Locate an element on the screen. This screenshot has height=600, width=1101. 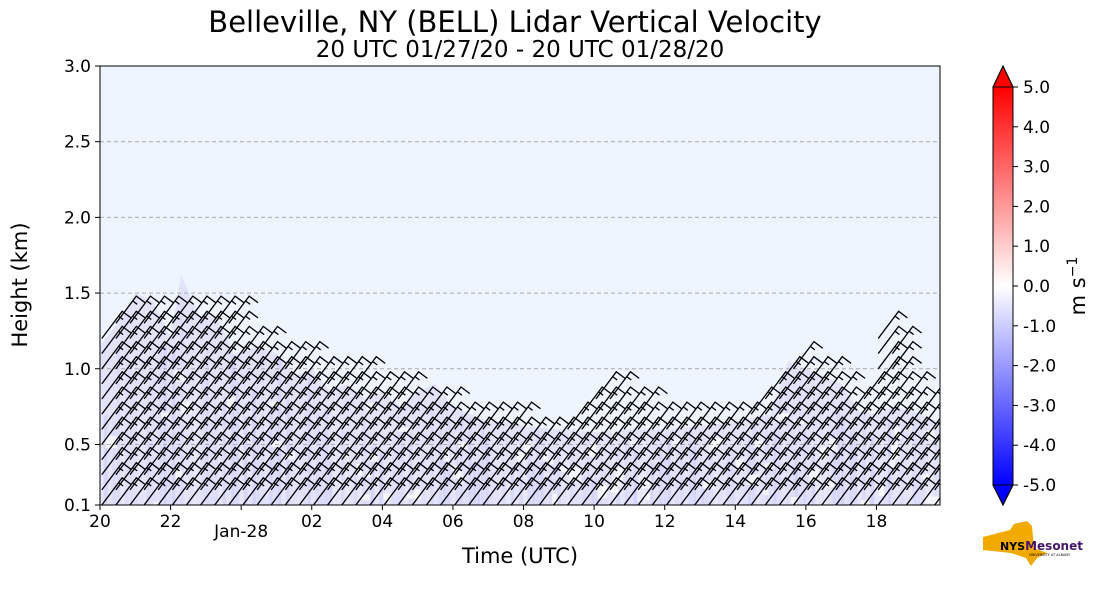
colorbar-tick-label: -3.0 is located at coordinates (1039, 406).